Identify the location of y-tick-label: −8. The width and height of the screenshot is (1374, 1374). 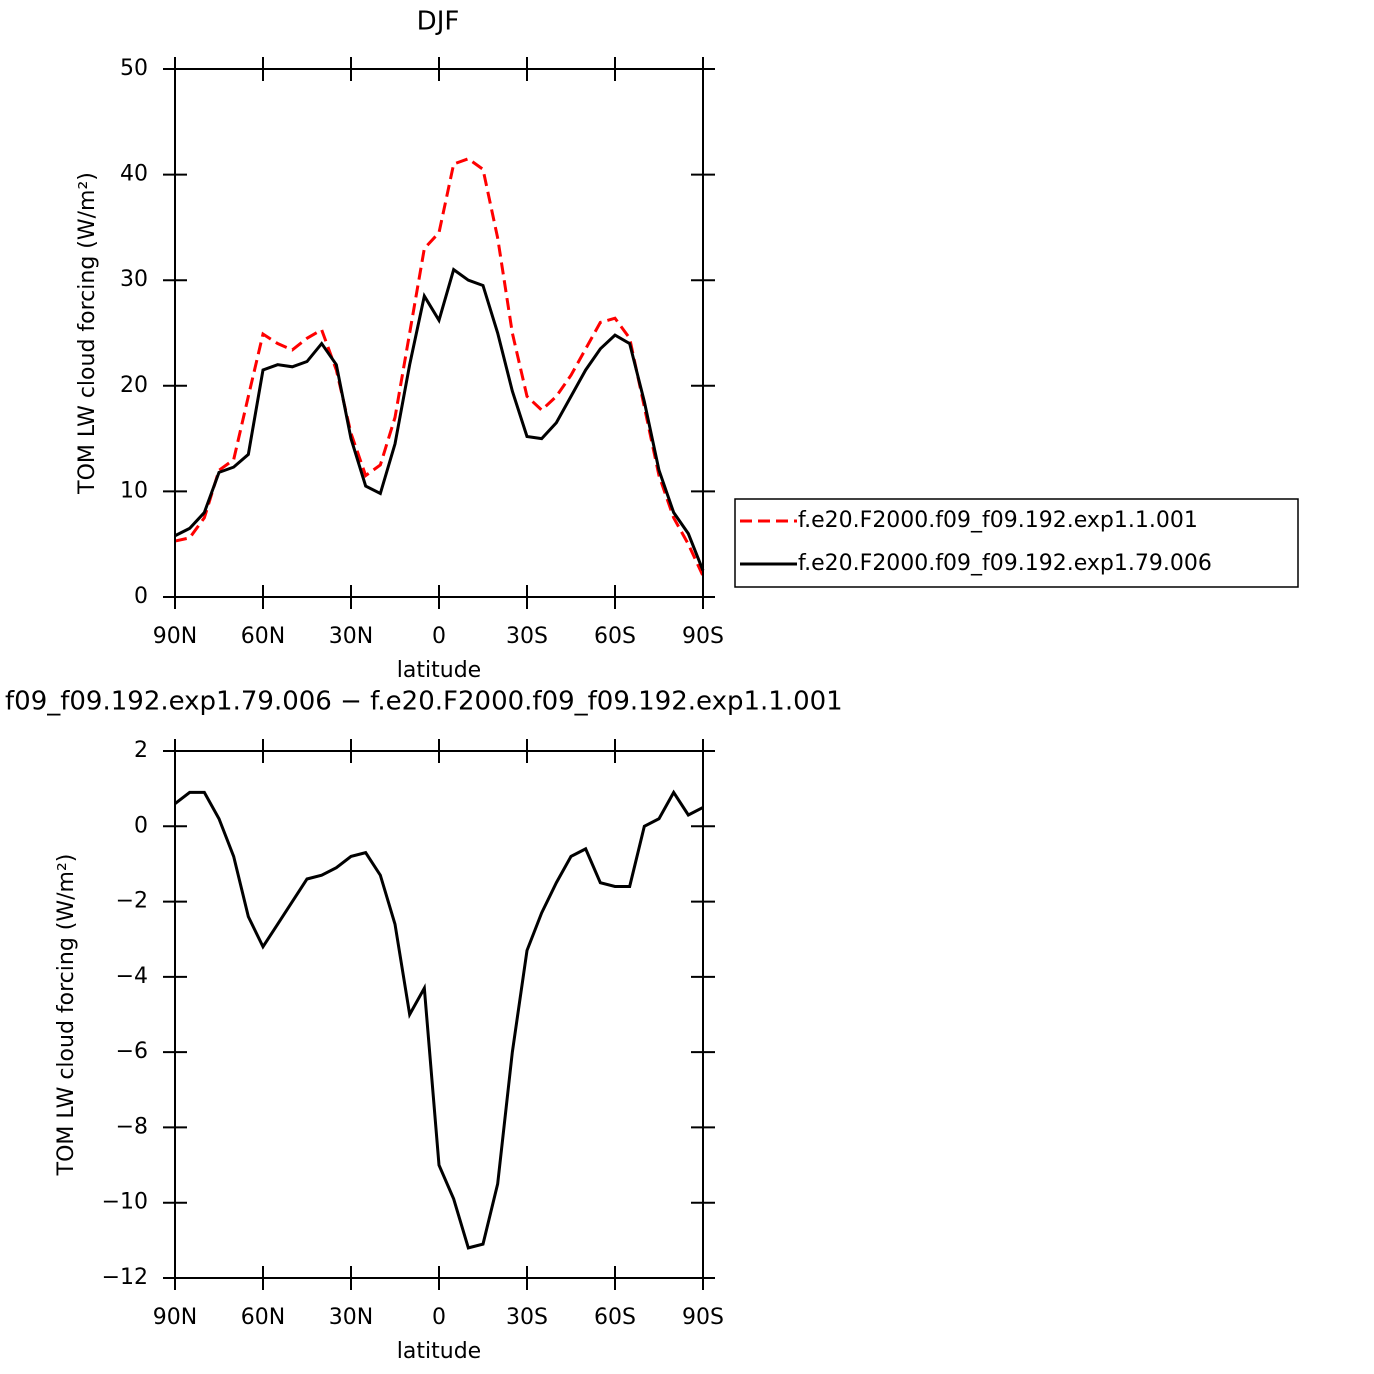
(132, 1126).